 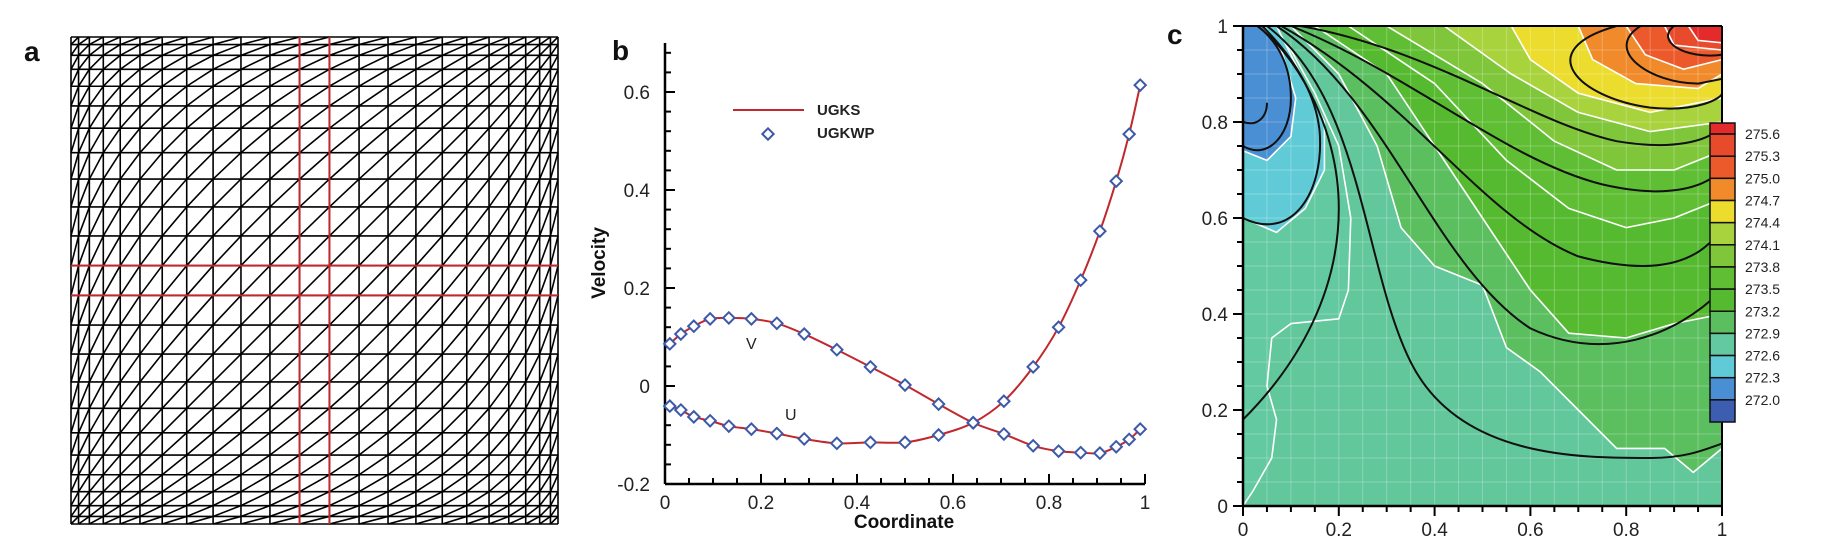 I want to click on colorbar-label: 274.1, so click(x=1762, y=245).